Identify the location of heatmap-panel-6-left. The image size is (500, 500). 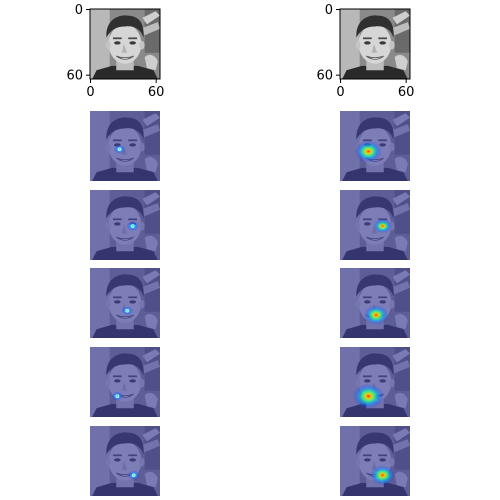
(125, 461).